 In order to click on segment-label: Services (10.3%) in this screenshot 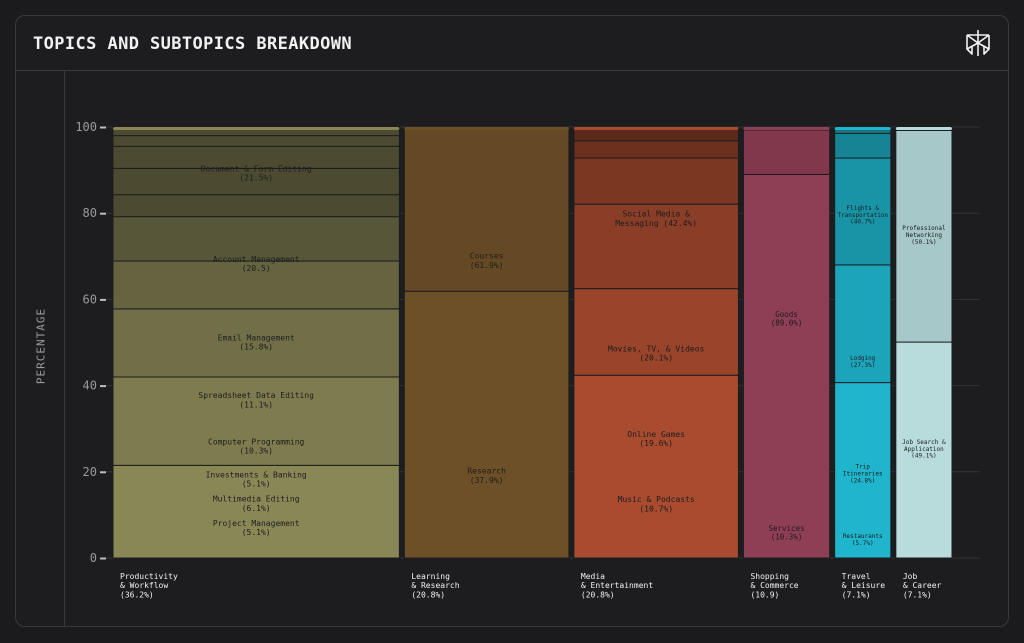, I will do `click(786, 533)`.